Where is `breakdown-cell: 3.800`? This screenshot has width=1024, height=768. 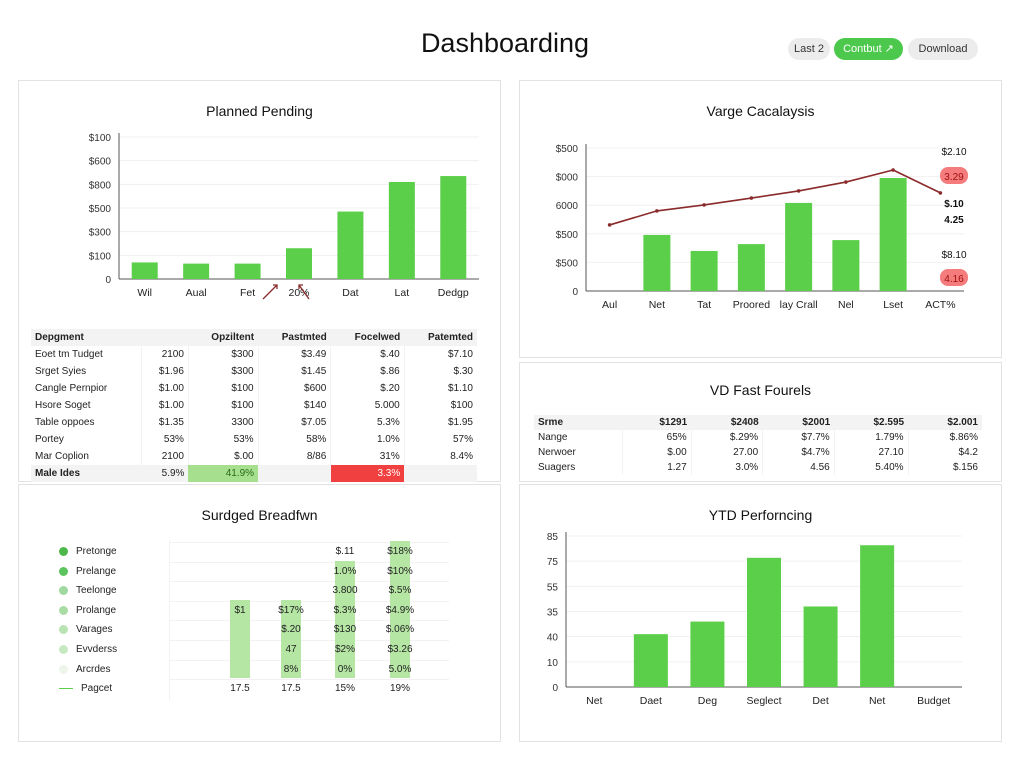 breakdown-cell: 3.800 is located at coordinates (345, 591).